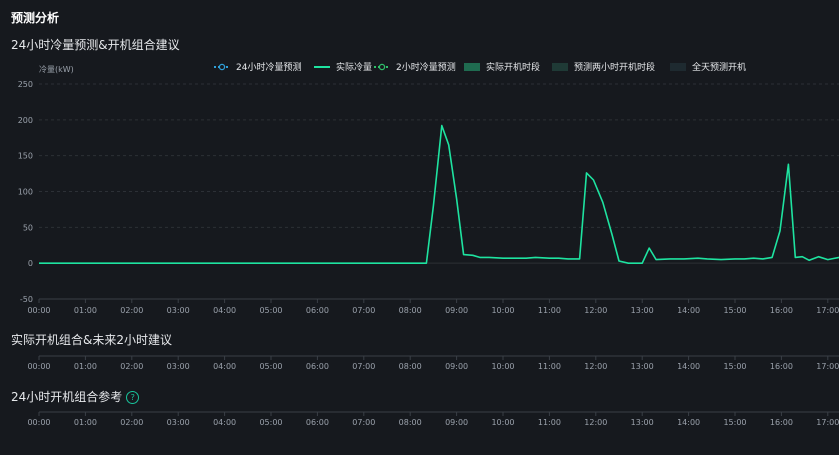  What do you see at coordinates (456, 310) in the screenshot?
I see `x-tick-label: 09:00` at bounding box center [456, 310].